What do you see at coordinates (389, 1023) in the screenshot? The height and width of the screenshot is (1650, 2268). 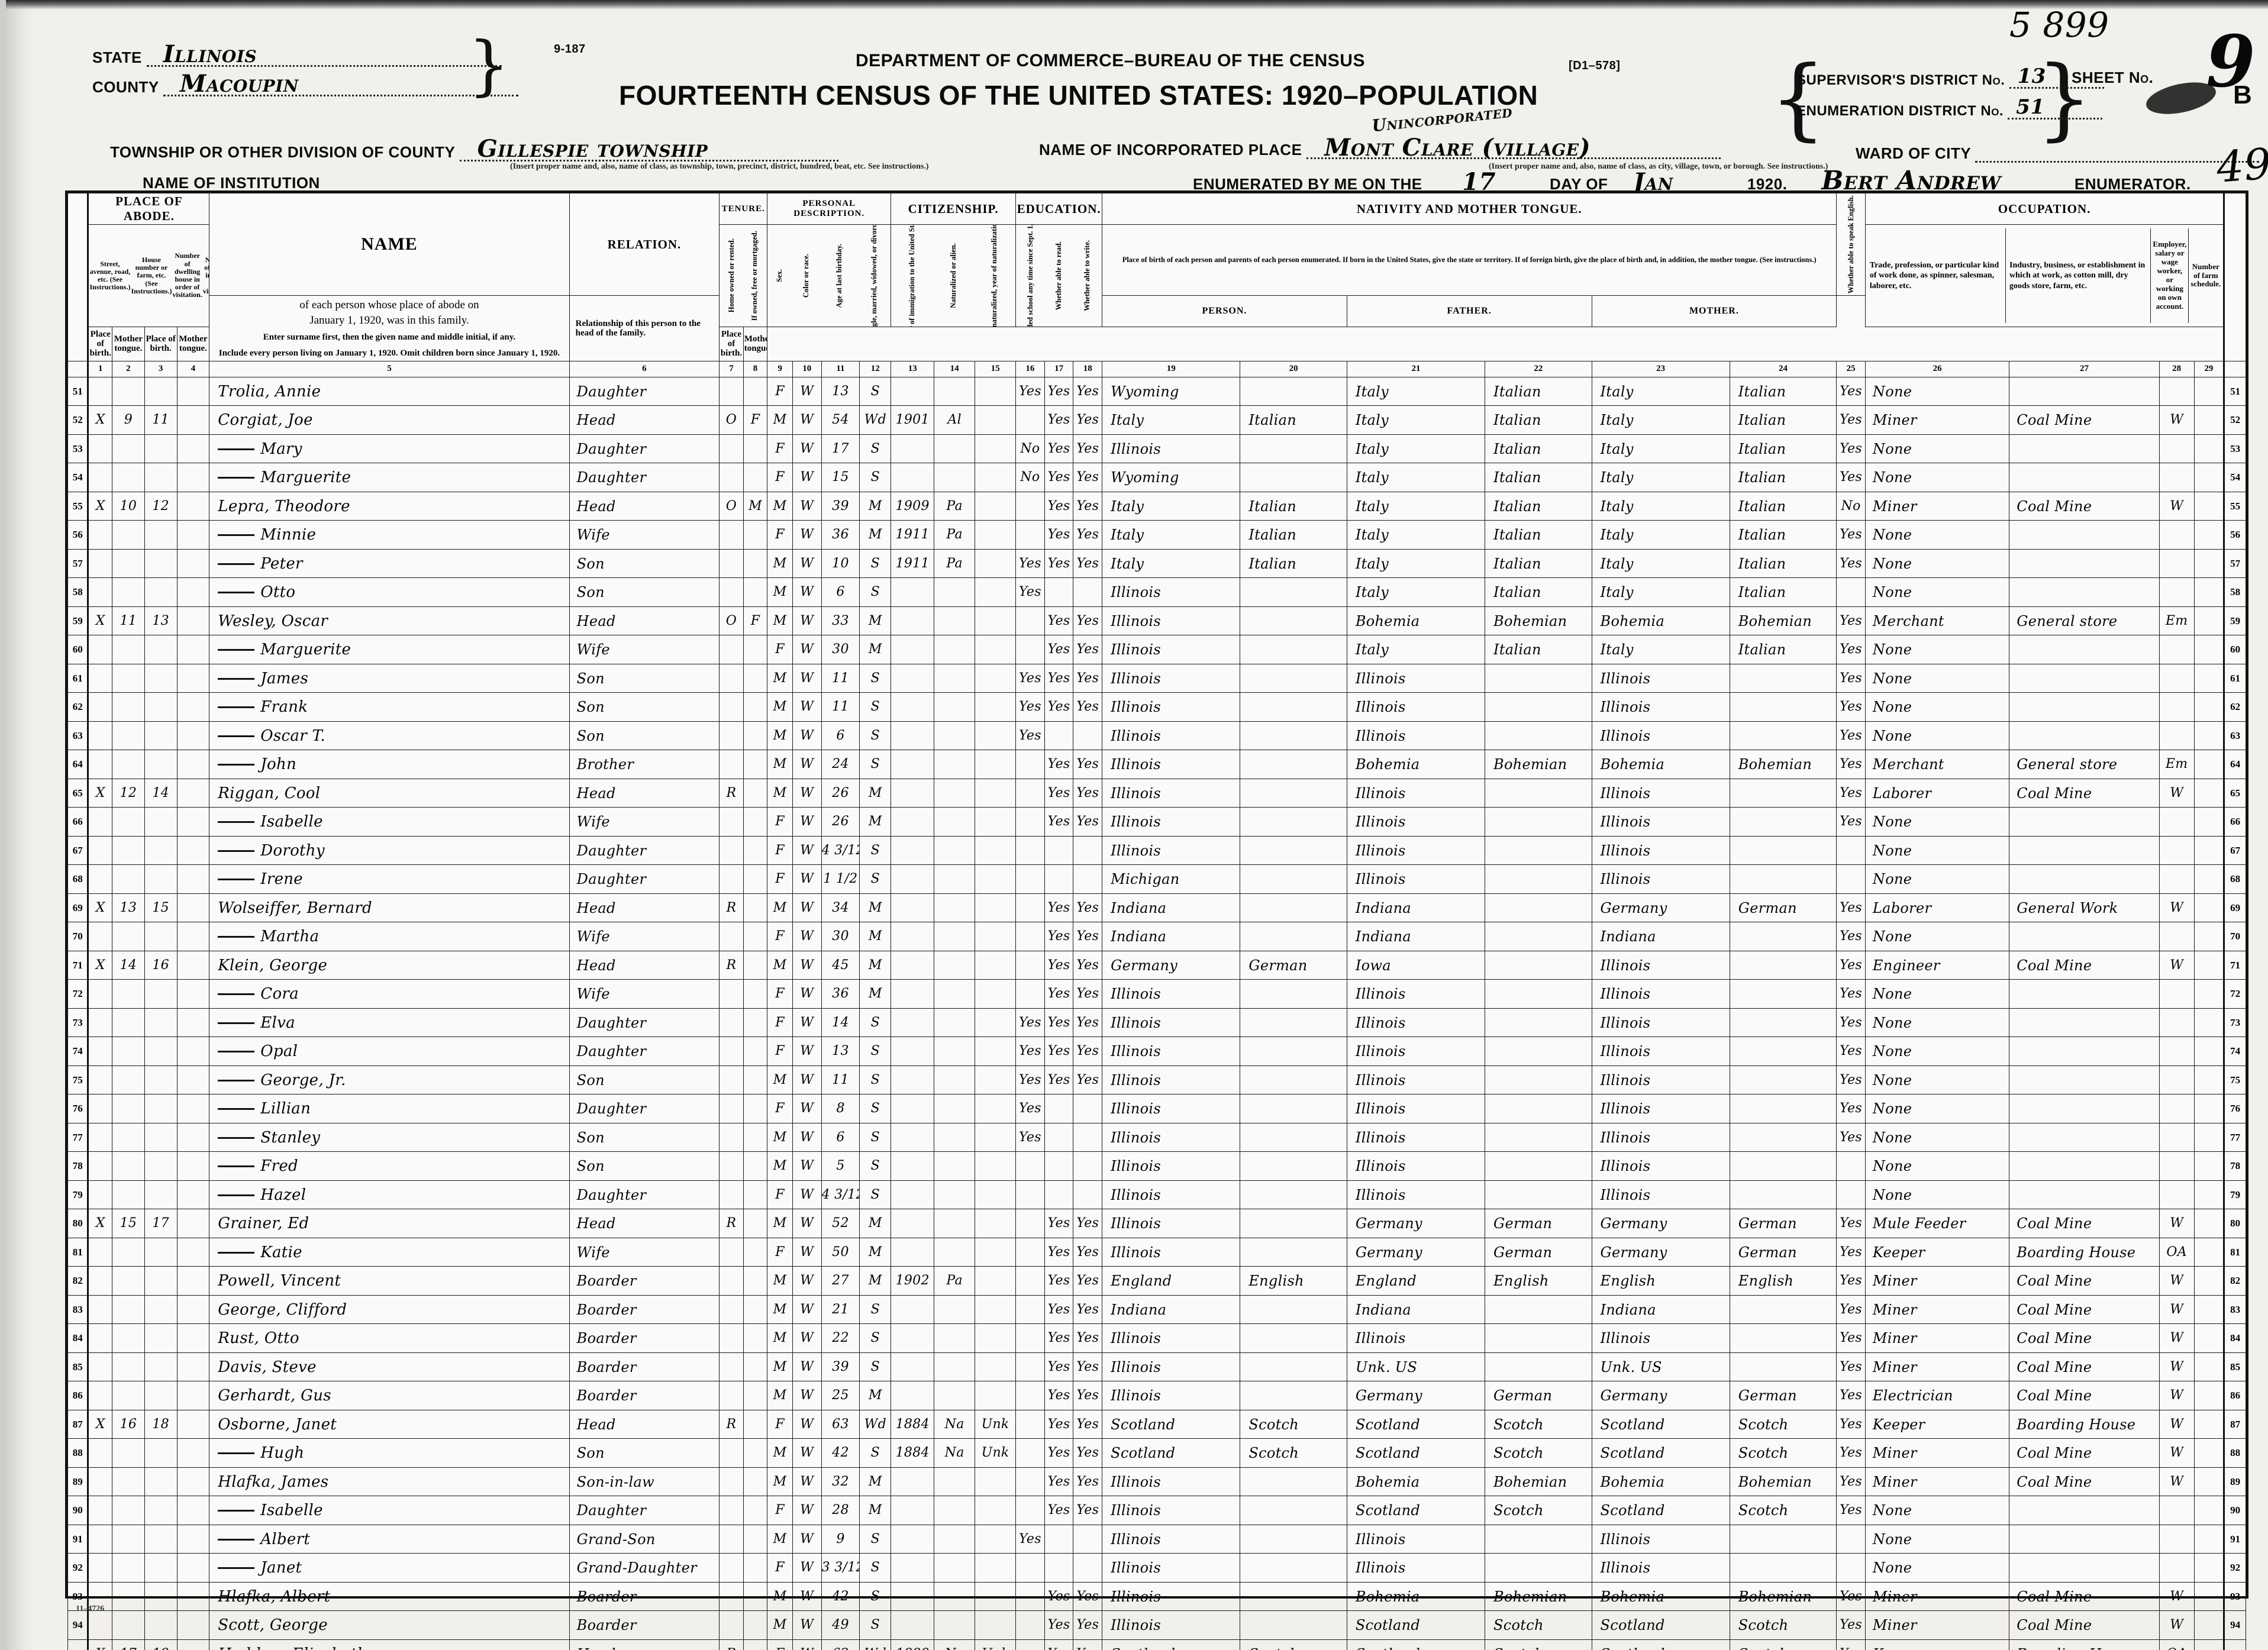 I see `cell-col5-name: Elva` at bounding box center [389, 1023].